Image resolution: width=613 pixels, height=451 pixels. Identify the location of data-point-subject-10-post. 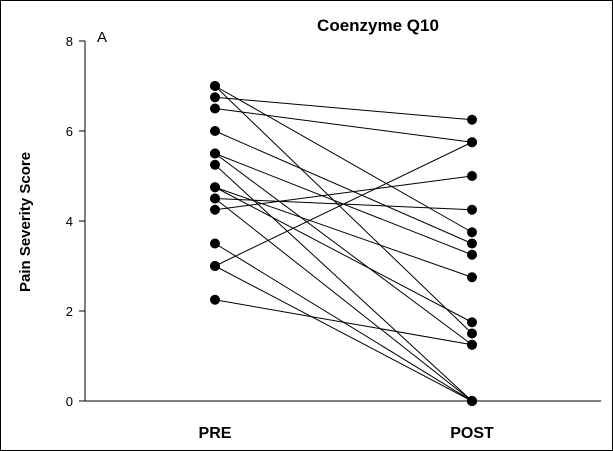
(472, 322).